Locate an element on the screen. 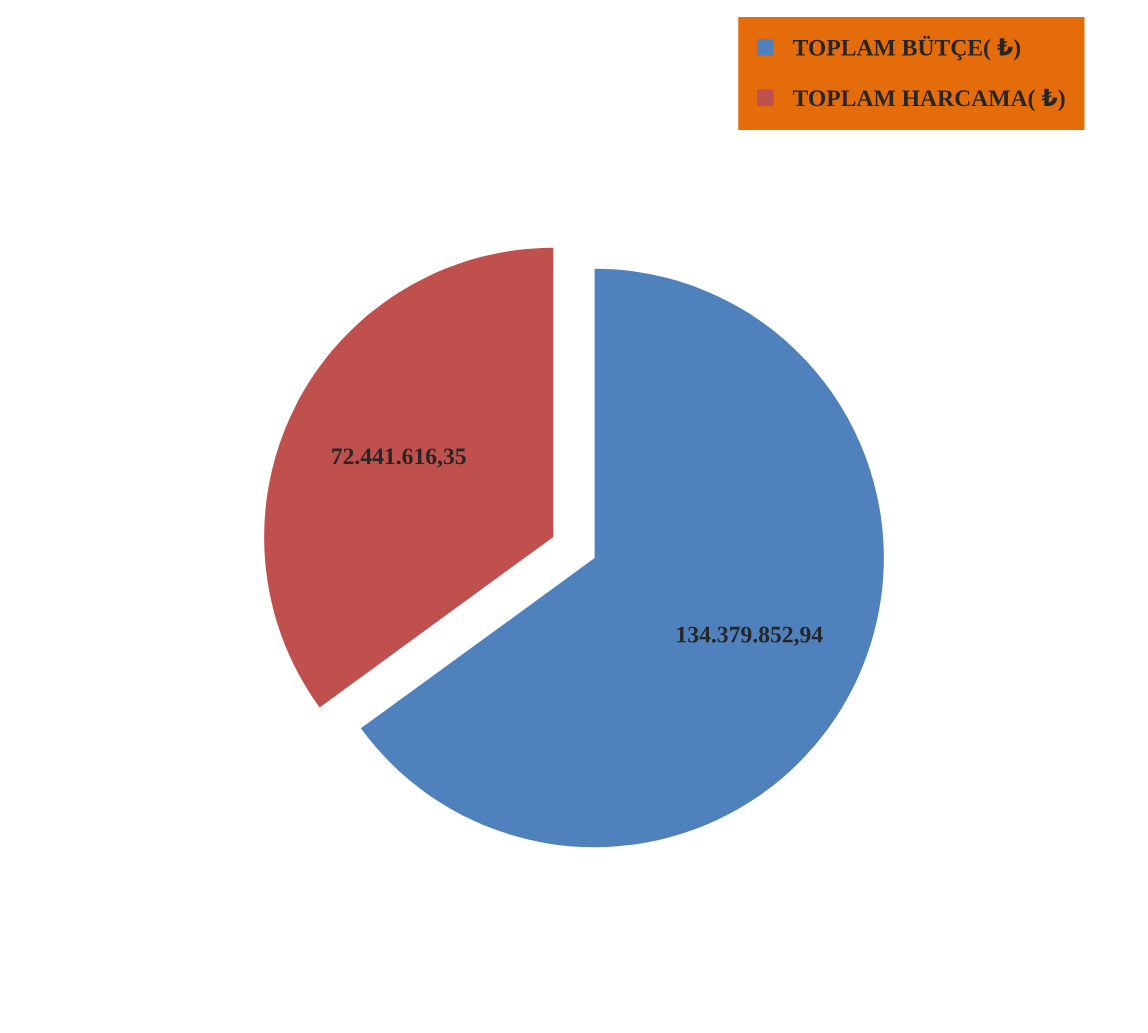 The image size is (1148, 1033). legend-label: TOPLAM HARCAMA( ₺) is located at coordinates (928, 100).